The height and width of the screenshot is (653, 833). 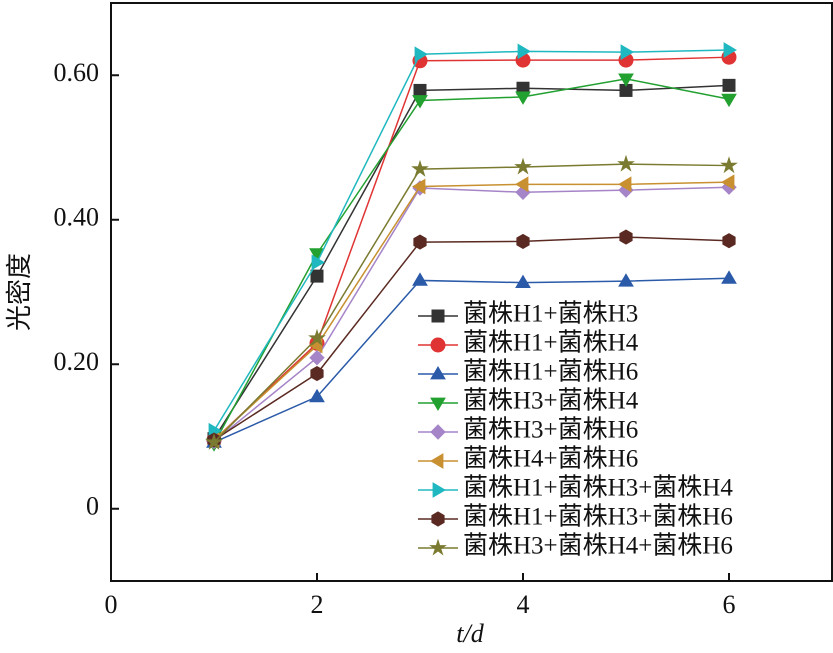 What do you see at coordinates (77, 361) in the screenshot?
I see `y-tick-label: 0.20` at bounding box center [77, 361].